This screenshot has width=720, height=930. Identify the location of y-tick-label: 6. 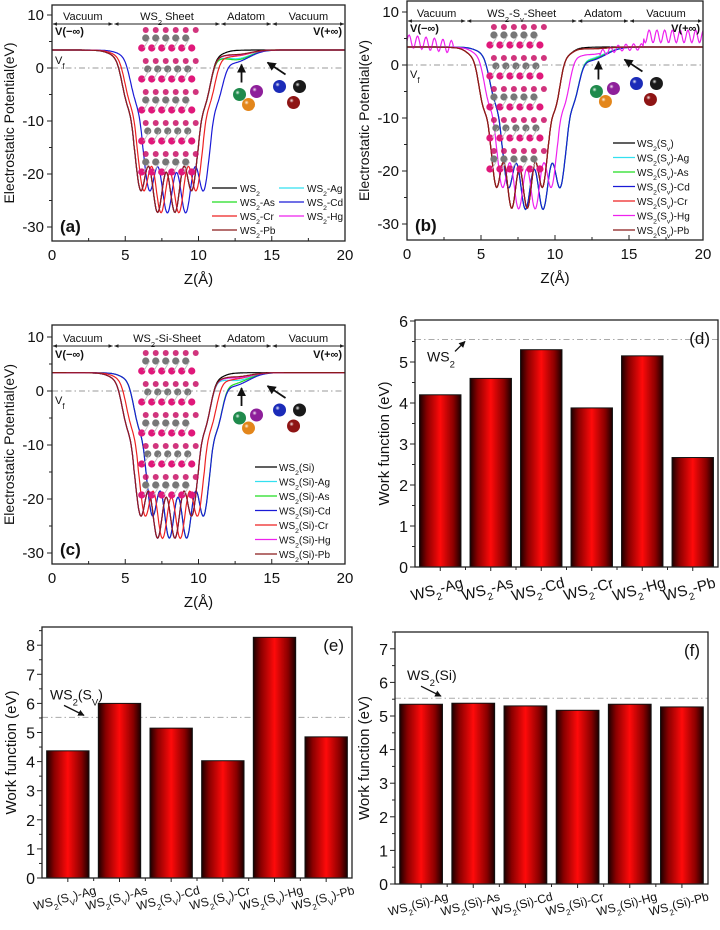
(30, 704).